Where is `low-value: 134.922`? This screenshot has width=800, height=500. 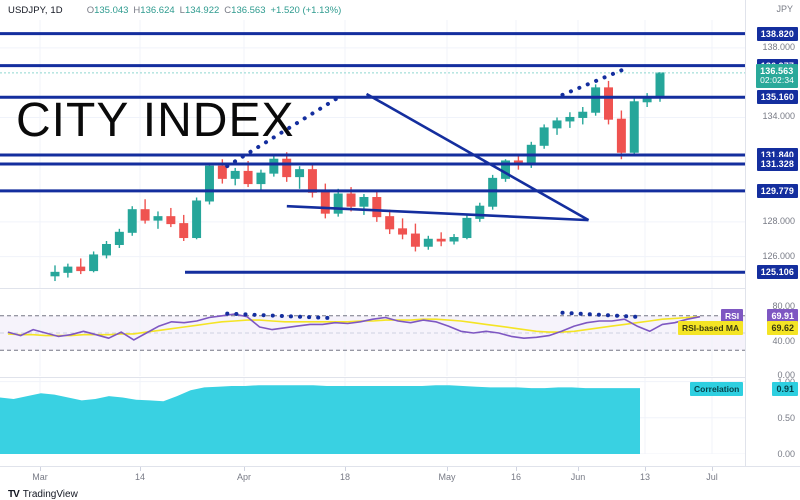 low-value: 134.922 is located at coordinates (202, 10).